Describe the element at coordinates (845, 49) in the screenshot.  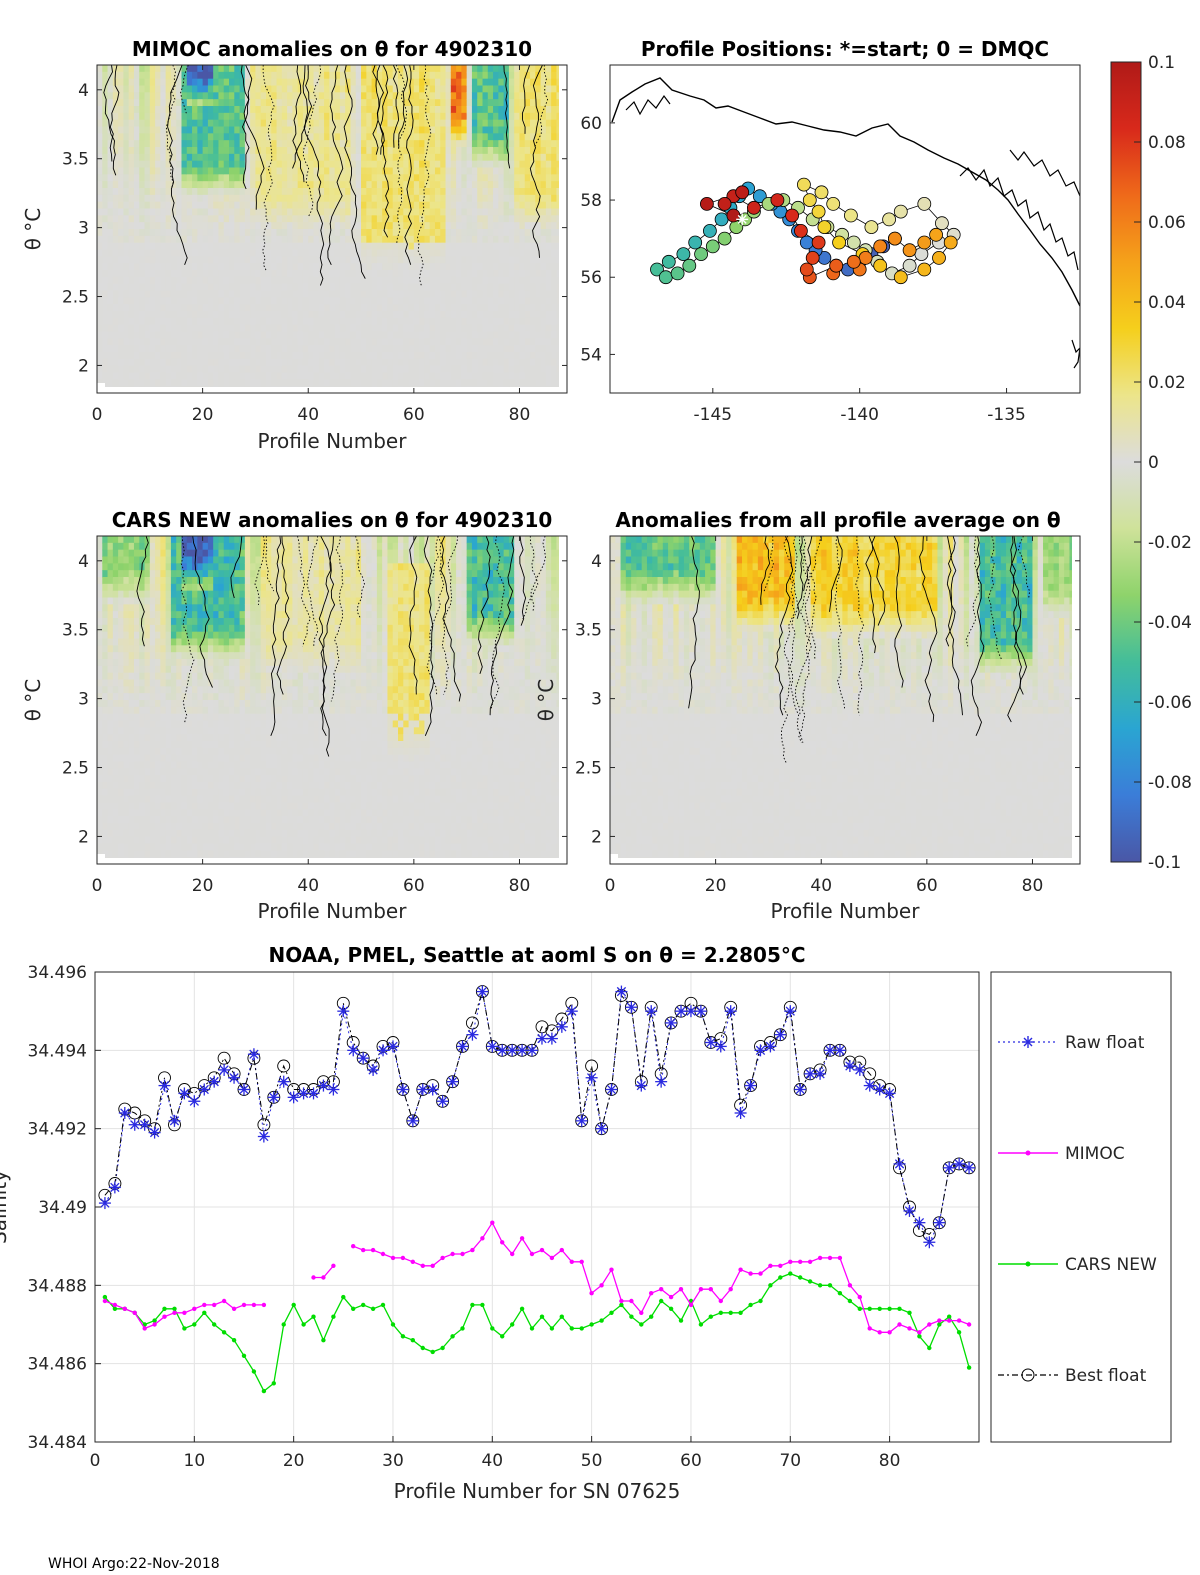
I see `positions-title: Profile Positions: *=start; 0 = DMQC` at that location.